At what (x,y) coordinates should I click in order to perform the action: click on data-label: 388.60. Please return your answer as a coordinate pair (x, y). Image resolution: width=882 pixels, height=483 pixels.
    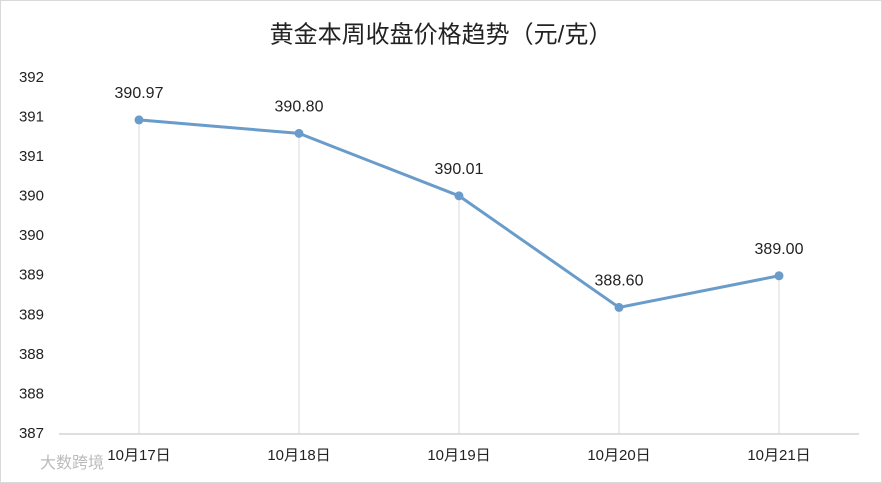
    Looking at the image, I should click on (619, 281).